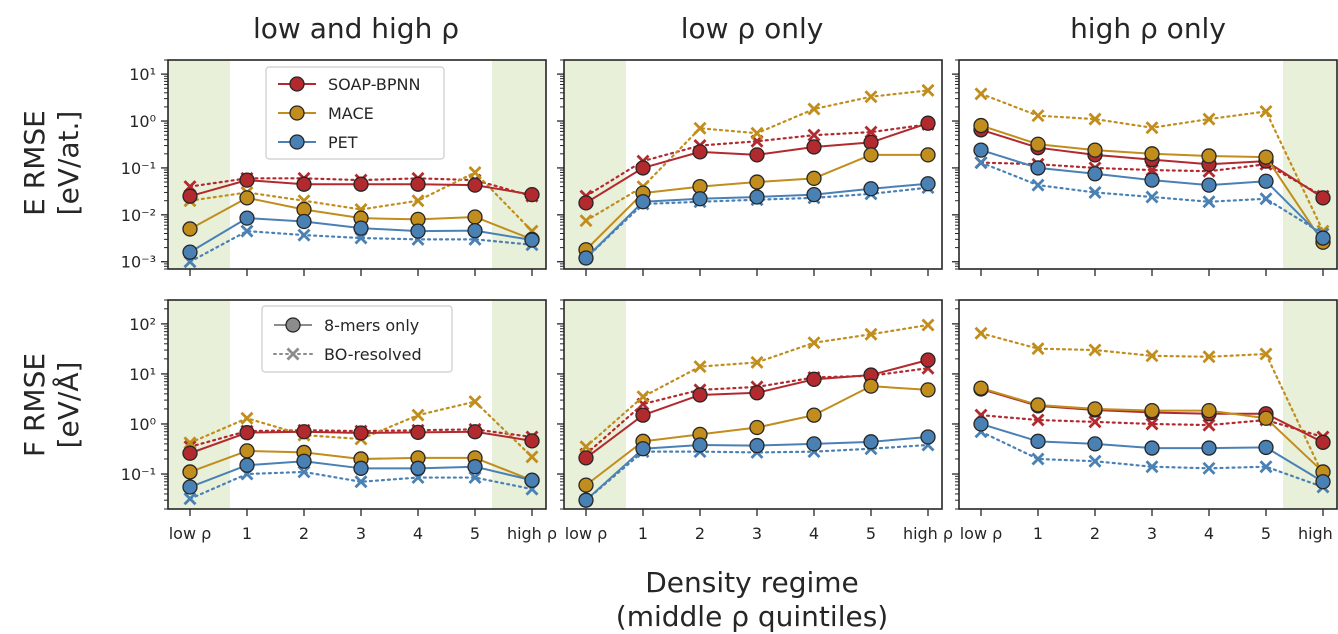 The width and height of the screenshot is (1338, 634). What do you see at coordinates (68, 163) in the screenshot?
I see `row-0-label-line-2: [eV/at.]` at bounding box center [68, 163].